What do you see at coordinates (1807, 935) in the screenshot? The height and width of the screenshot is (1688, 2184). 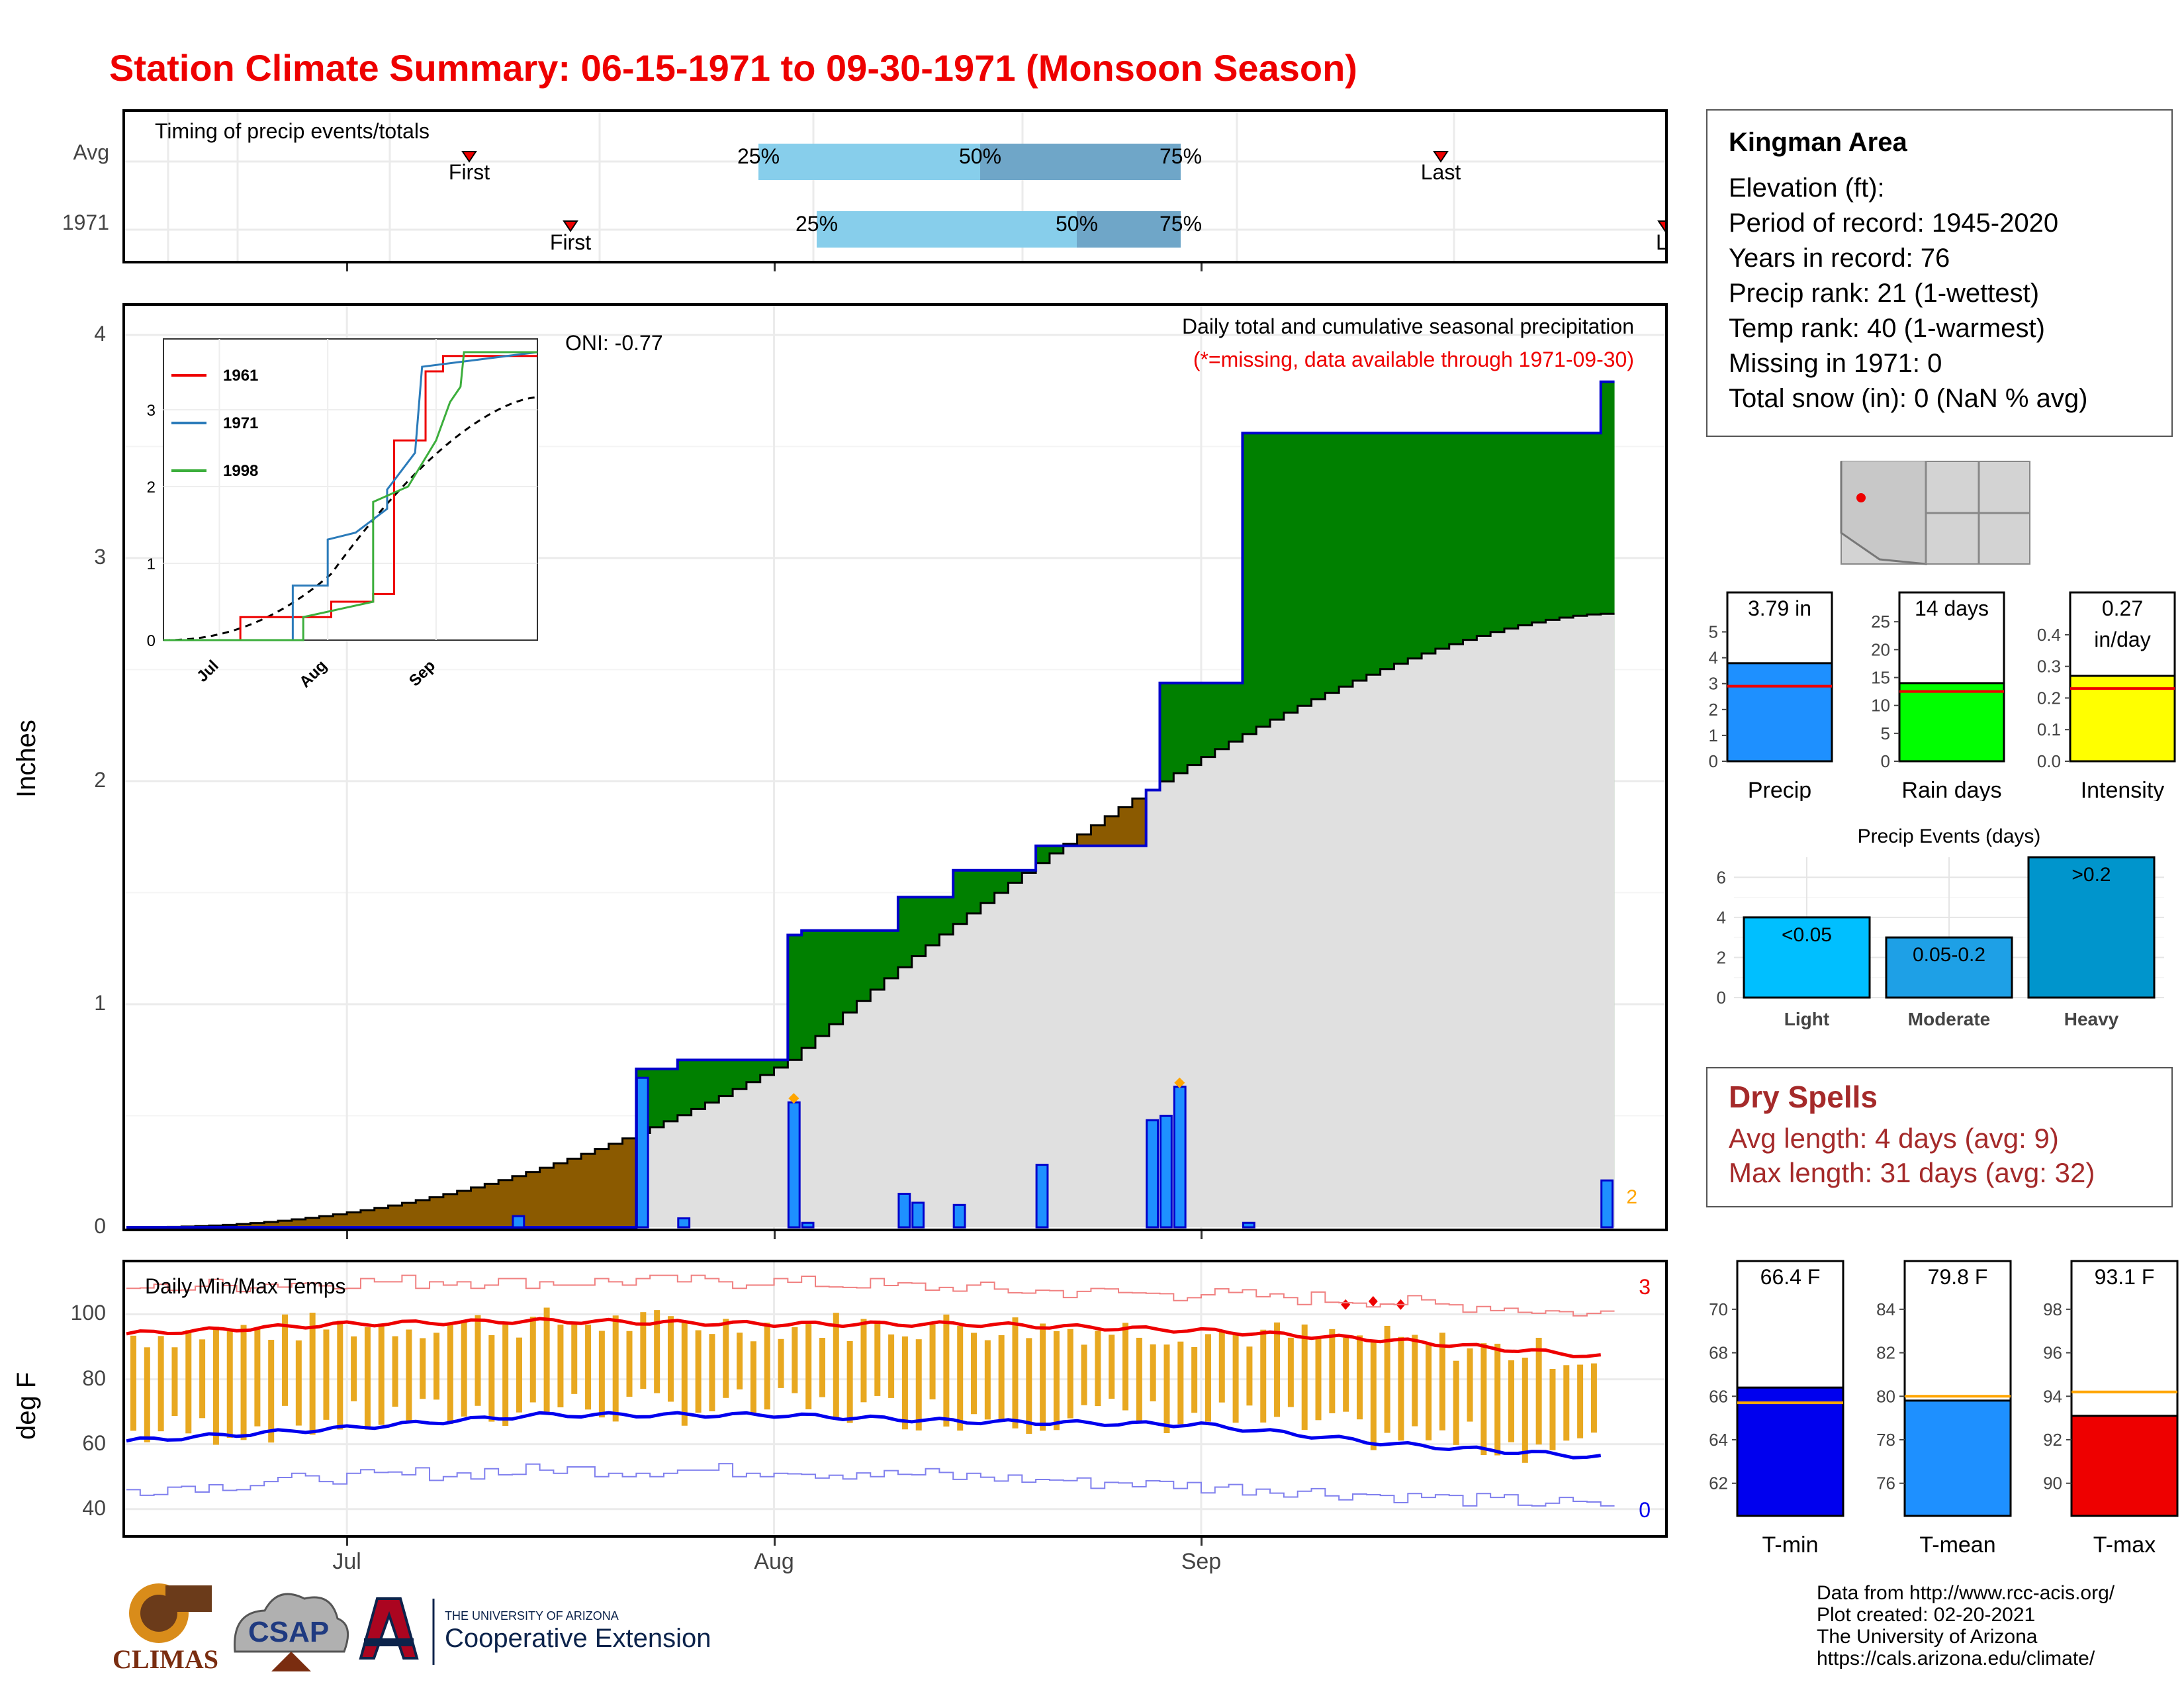 I see `events-bar-label: <0.05` at bounding box center [1807, 935].